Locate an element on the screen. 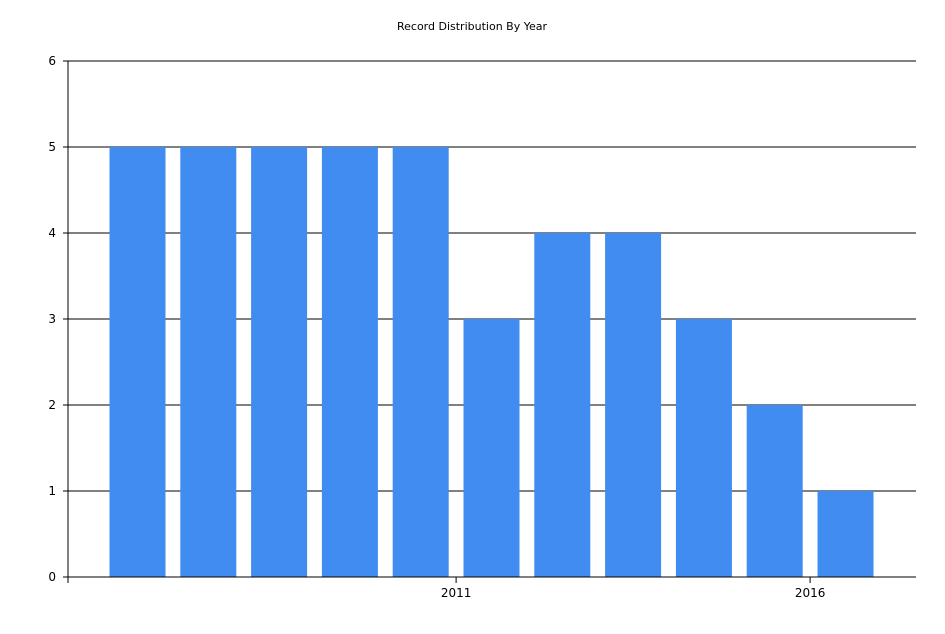  y-tick-label: 4 is located at coordinates (52, 233).